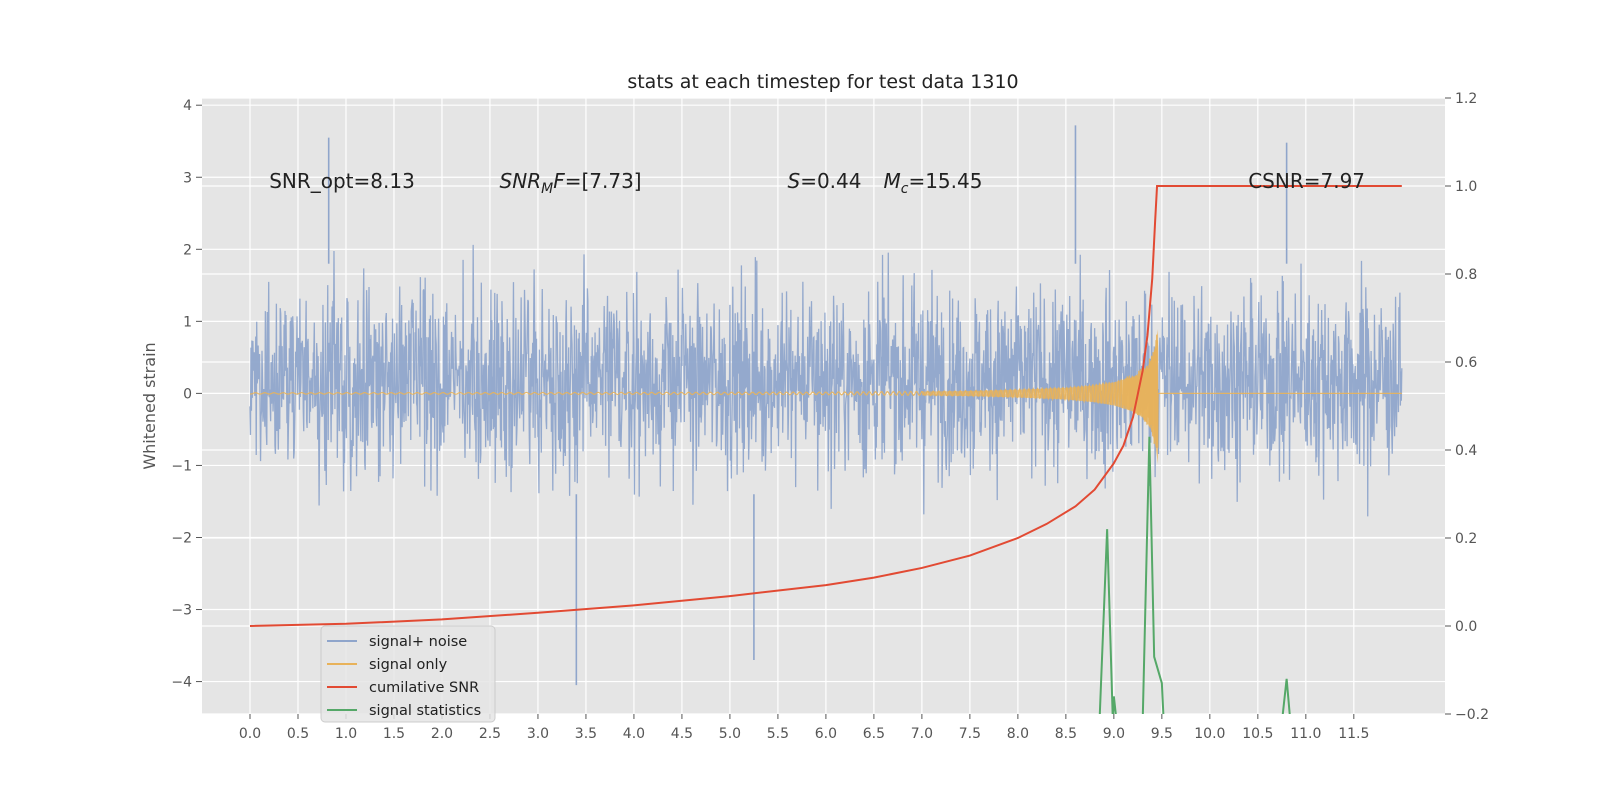  Describe the element at coordinates (1466, 99) in the screenshot. I see `y2-tick-label: 1.2` at that location.